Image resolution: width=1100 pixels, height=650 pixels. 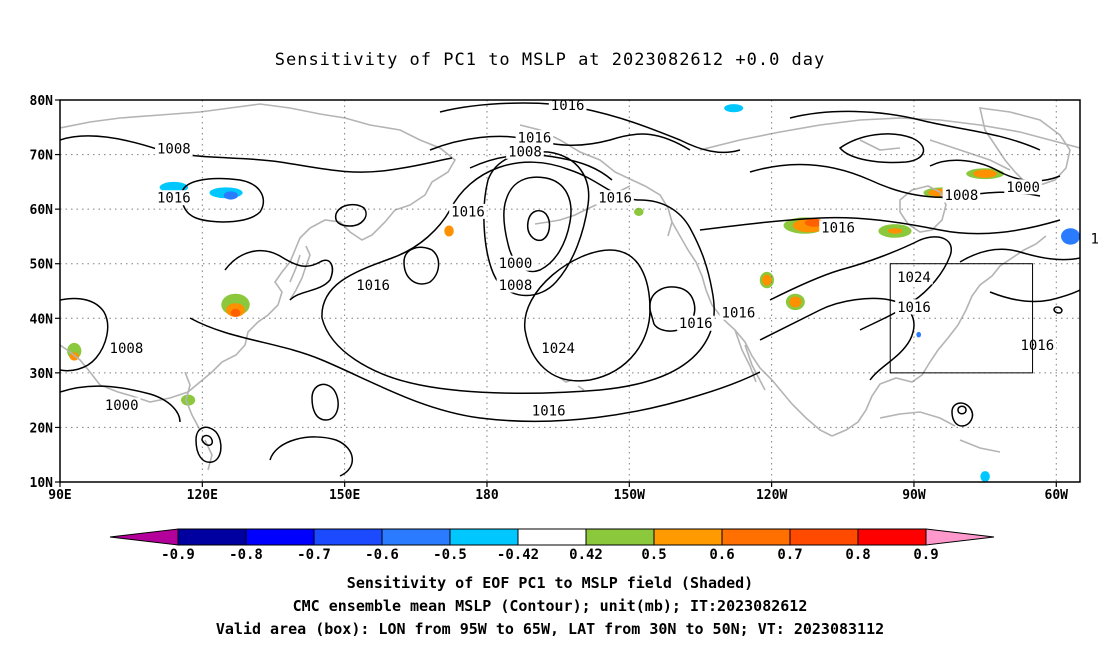 I want to click on colorbar-label: 0.7, so click(x=789, y=555).